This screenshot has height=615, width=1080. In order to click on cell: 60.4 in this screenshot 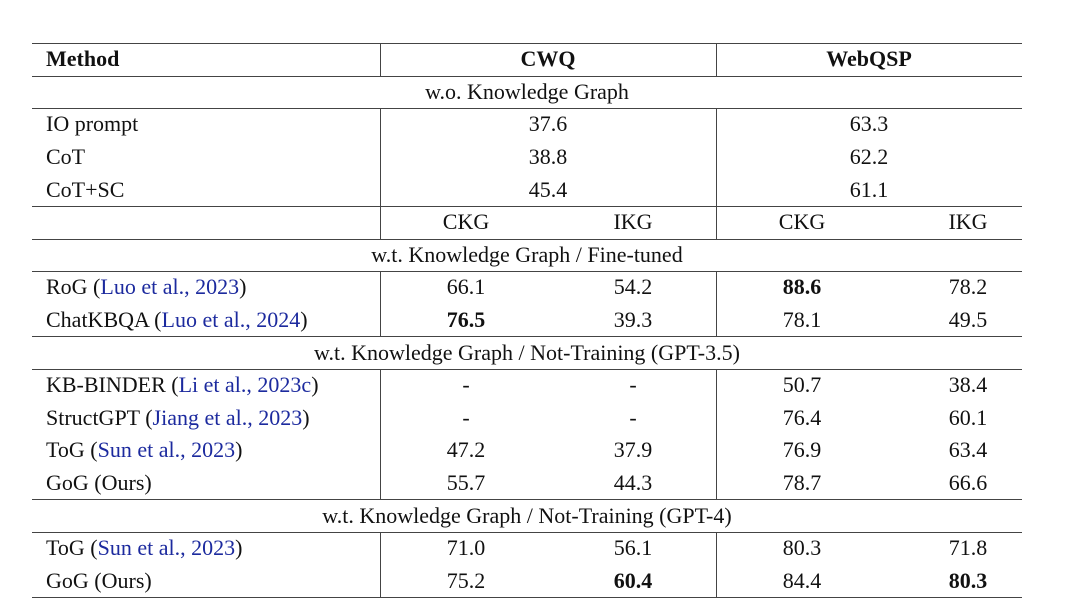, I will do `click(633, 580)`.